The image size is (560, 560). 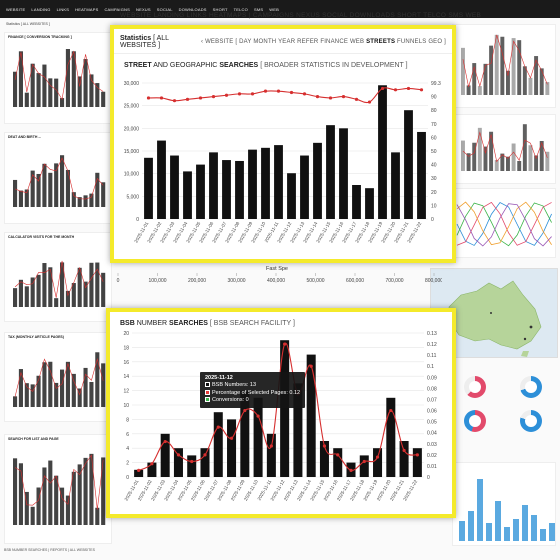 What do you see at coordinates (432, 400) in the screenshot?
I see `y2-tick-label: 0.07` at bounding box center [432, 400].